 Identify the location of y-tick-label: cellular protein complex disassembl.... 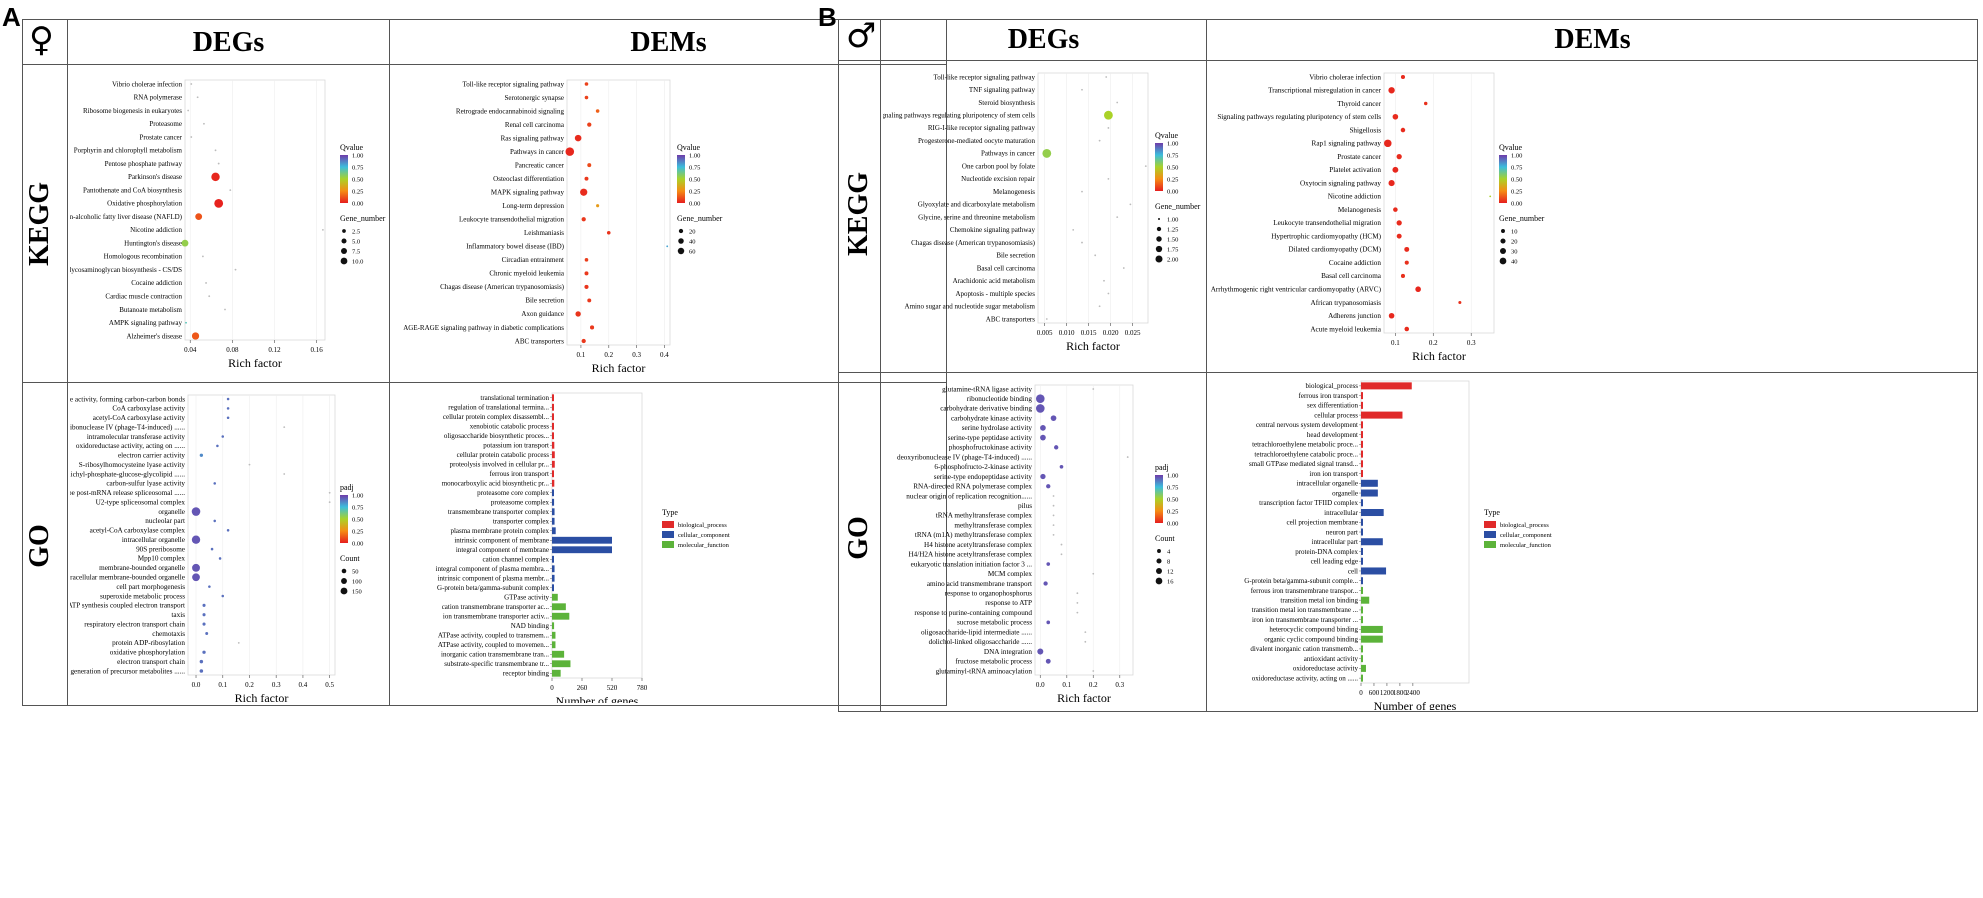
(496, 417).